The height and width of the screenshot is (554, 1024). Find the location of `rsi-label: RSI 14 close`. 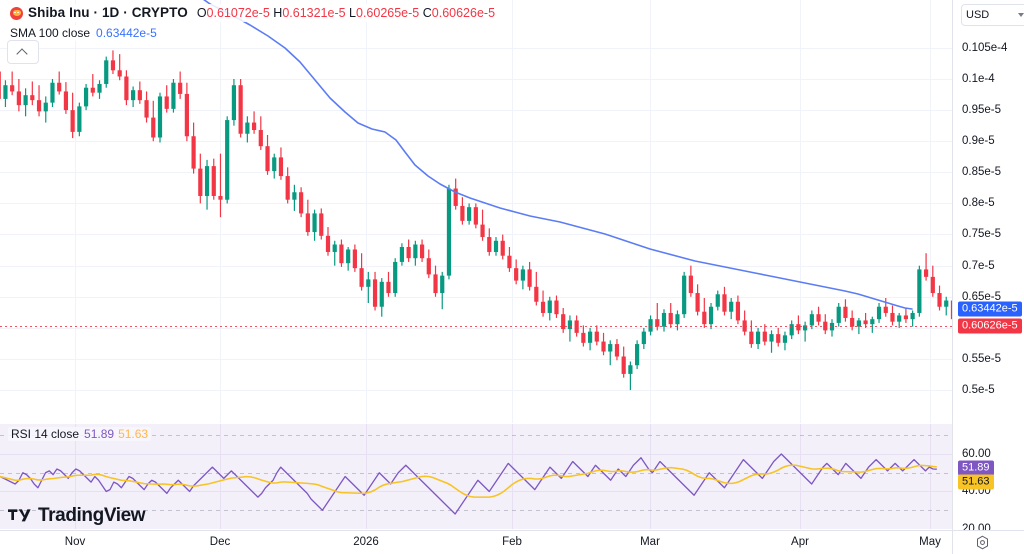

rsi-label: RSI 14 close is located at coordinates (45, 434).